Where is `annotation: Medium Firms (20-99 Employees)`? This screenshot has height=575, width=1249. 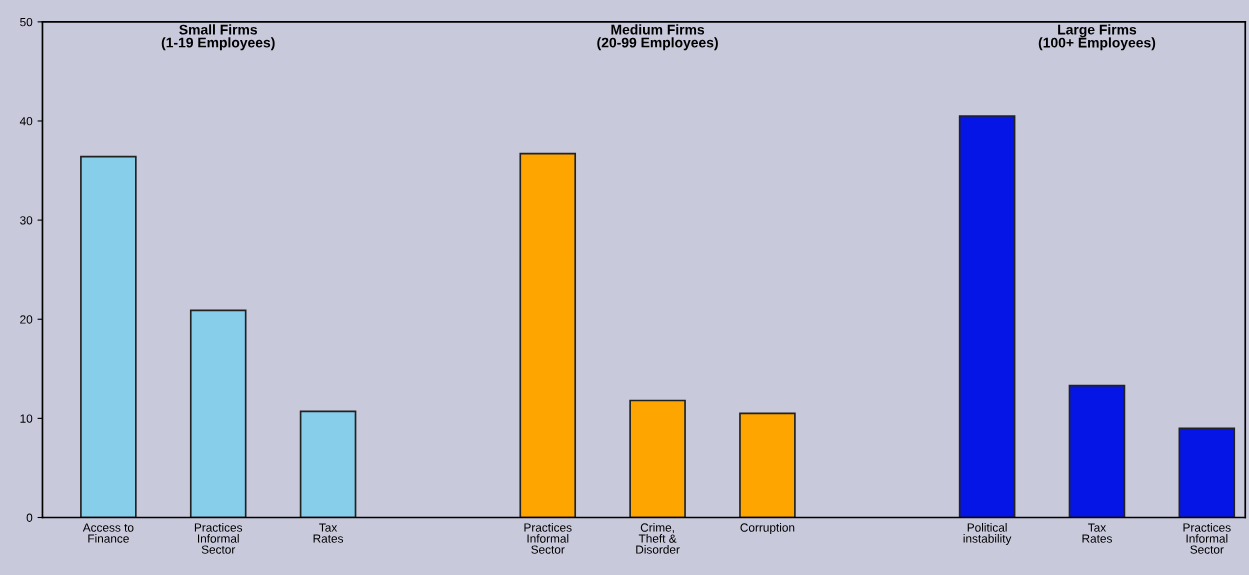
annotation: Medium Firms (20-99 Employees) is located at coordinates (657, 37).